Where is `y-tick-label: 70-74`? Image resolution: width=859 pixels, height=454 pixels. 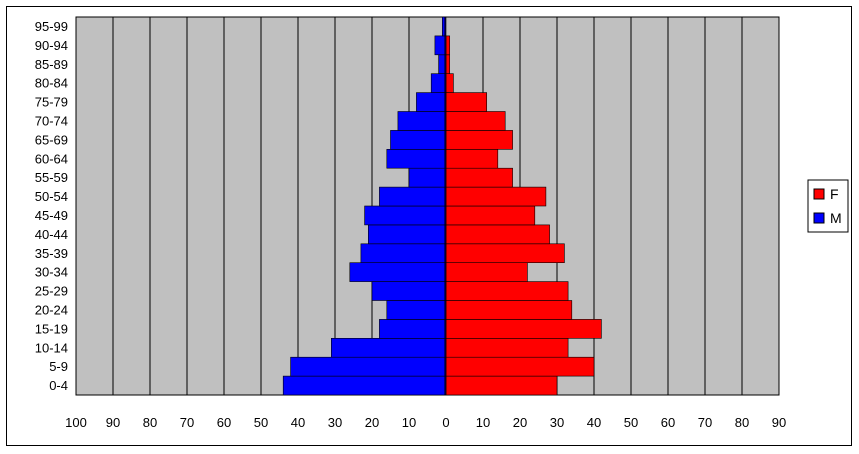
y-tick-label: 70-74 is located at coordinates (51, 120).